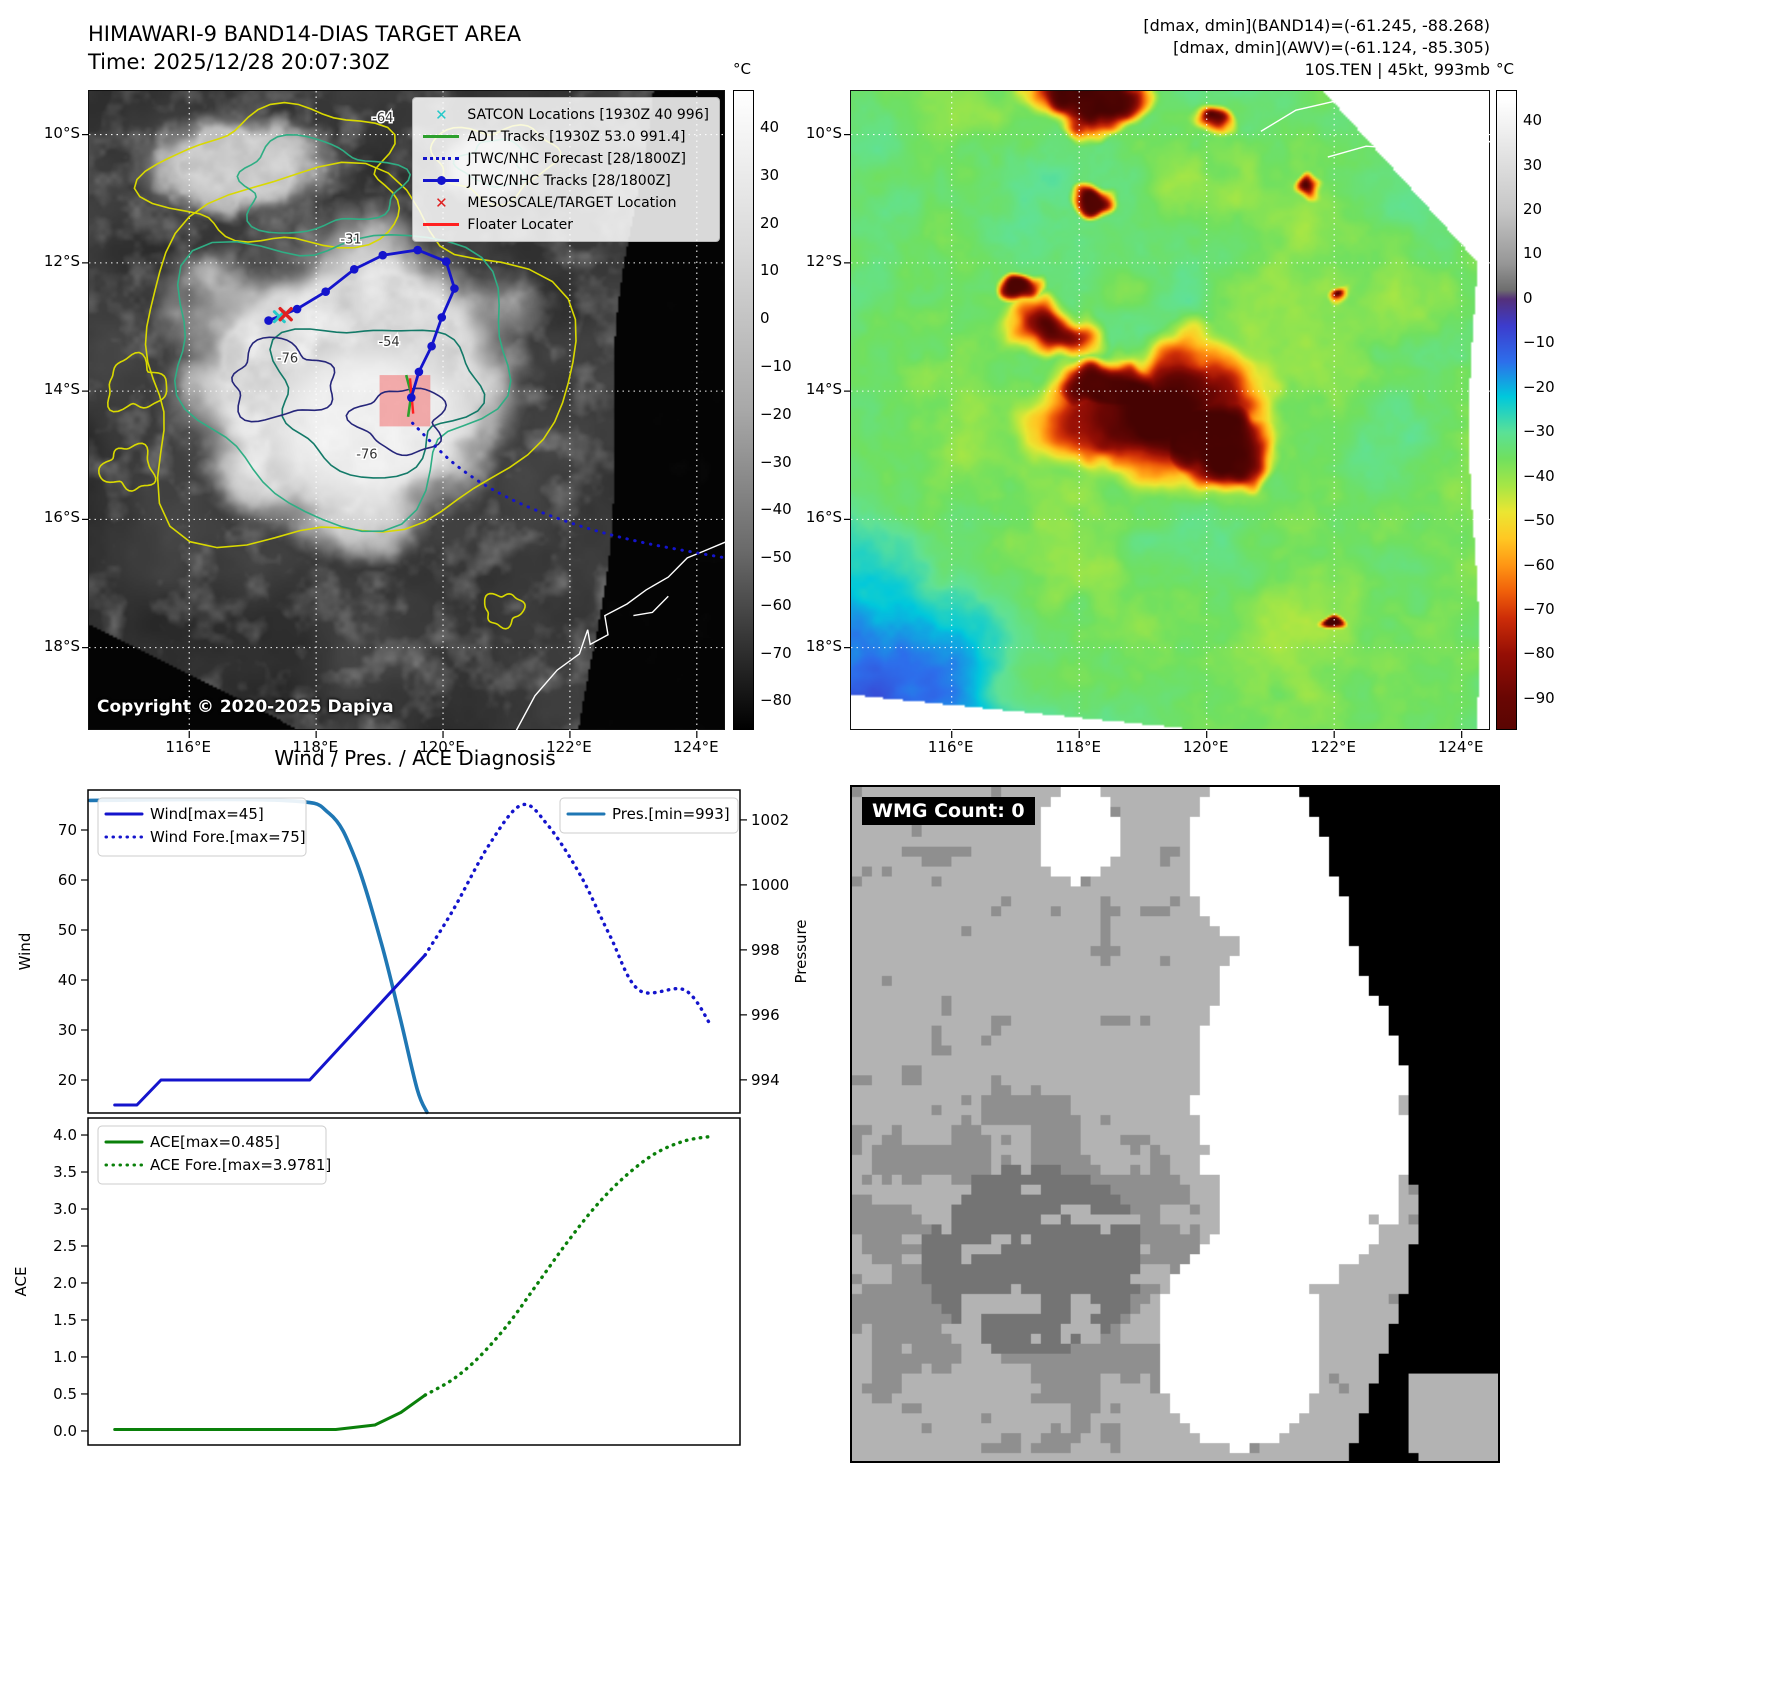 The height and width of the screenshot is (1690, 1792). I want to click on band14-time-label: Time: 2025/12/28 20:07:30Z, so click(239, 62).